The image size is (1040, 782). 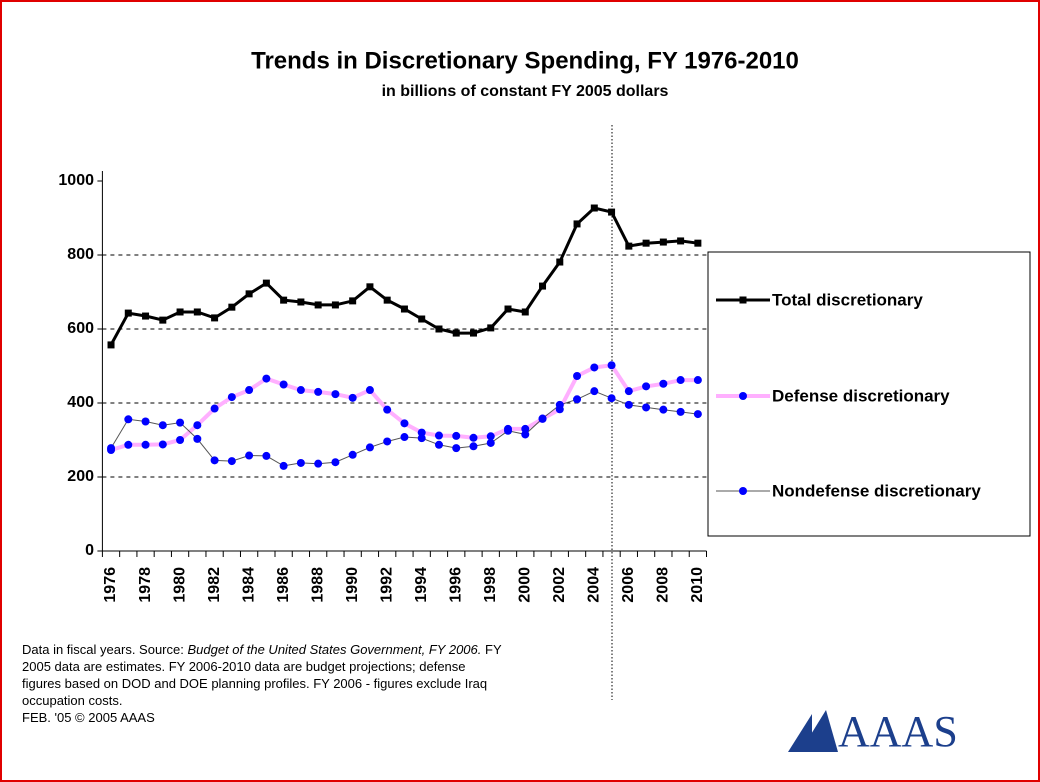 What do you see at coordinates (861, 395) in the screenshot?
I see `legend-label: Defense discretionary` at bounding box center [861, 395].